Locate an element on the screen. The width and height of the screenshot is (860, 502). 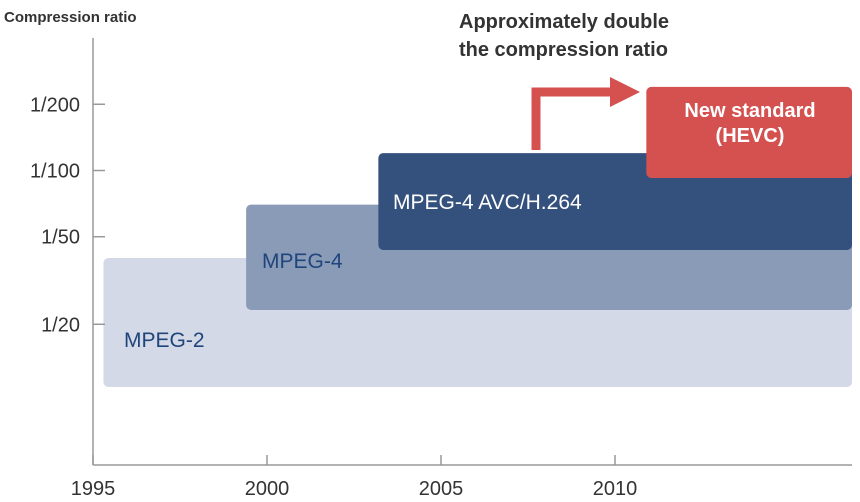
band-new-standard-hevc is located at coordinates (749, 132).